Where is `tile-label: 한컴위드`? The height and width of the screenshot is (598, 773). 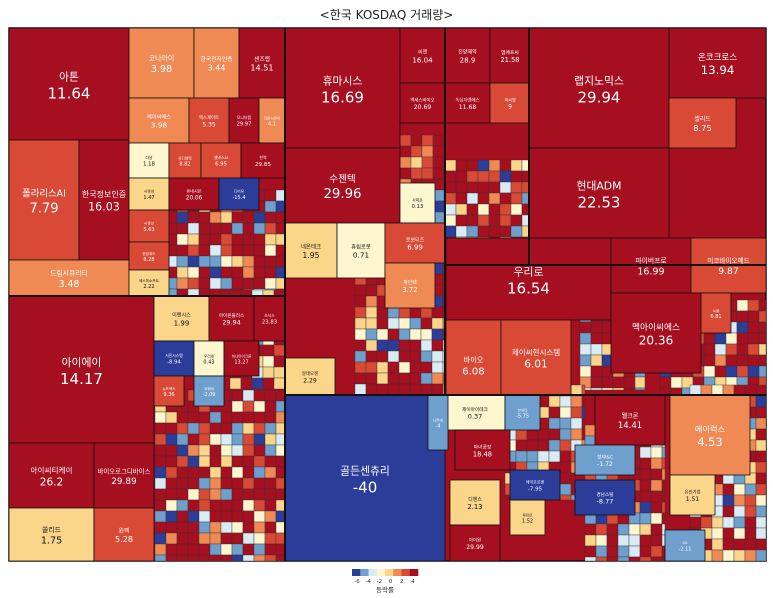 tile-label: 한컴위드 is located at coordinates (149, 253).